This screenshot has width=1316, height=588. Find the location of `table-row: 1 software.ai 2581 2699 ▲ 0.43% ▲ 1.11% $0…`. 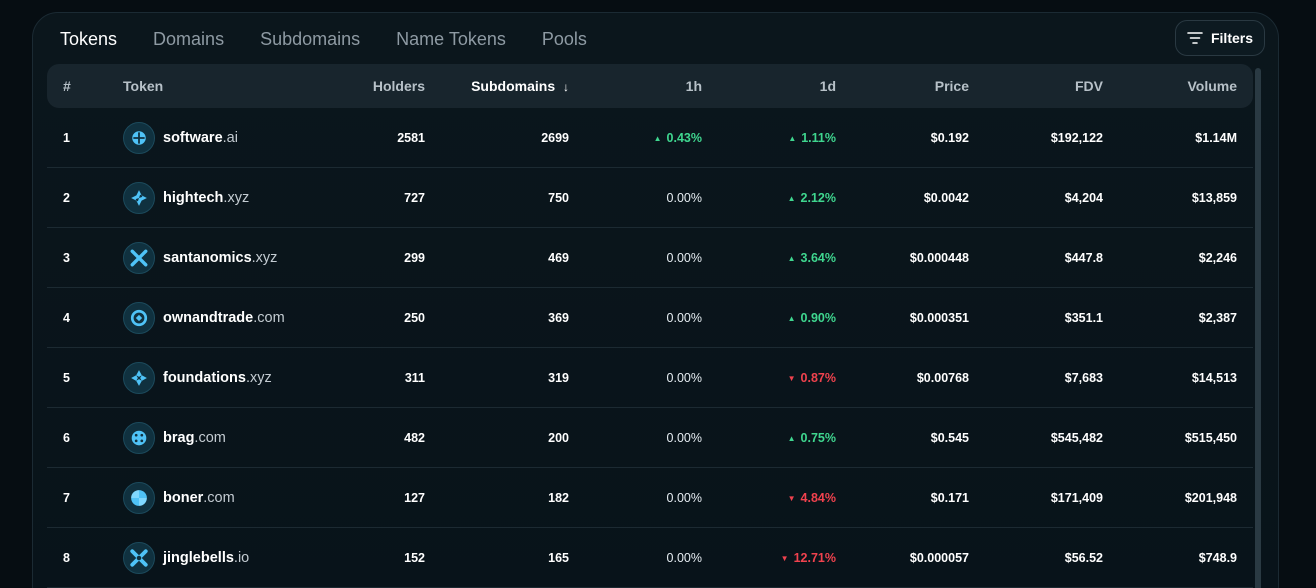

table-row: 1 software.ai 2581 2699 ▲ 0.43% ▲ 1.11% $0… is located at coordinates (650, 138).